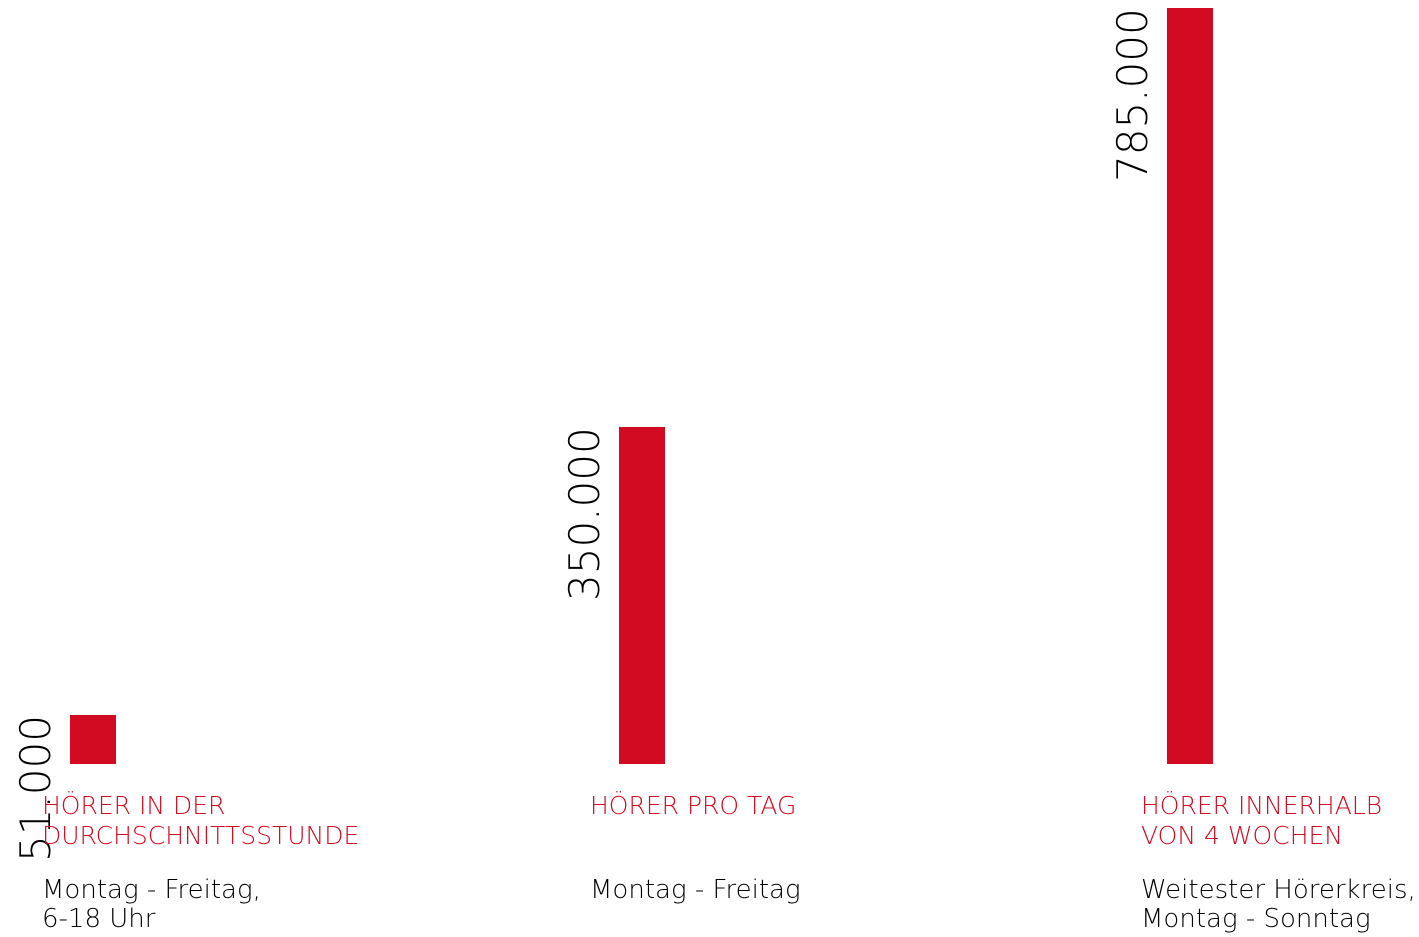 Image resolution: width=1419 pixels, height=937 pixels. What do you see at coordinates (1242, 835) in the screenshot?
I see `category-title-line: VON 4 WOCHEN` at bounding box center [1242, 835].